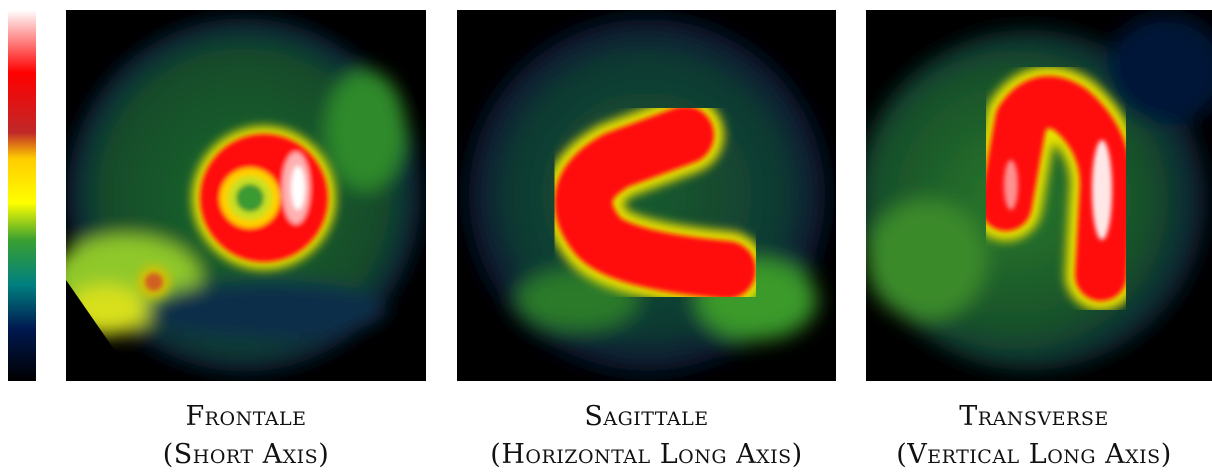 The image size is (1212, 474). What do you see at coordinates (646, 454) in the screenshot?
I see `sagittale-subtitle: (Horizontal Long Axis)` at bounding box center [646, 454].